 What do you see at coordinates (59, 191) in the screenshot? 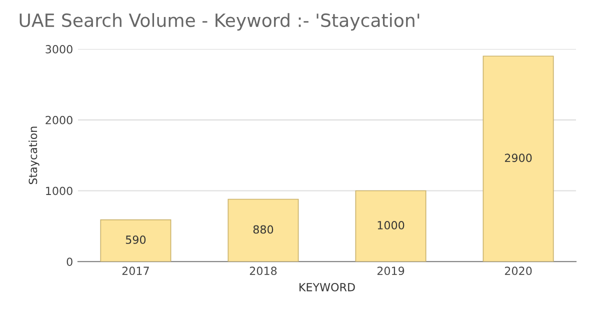
I see `y-tick-label: 1000` at bounding box center [59, 191].